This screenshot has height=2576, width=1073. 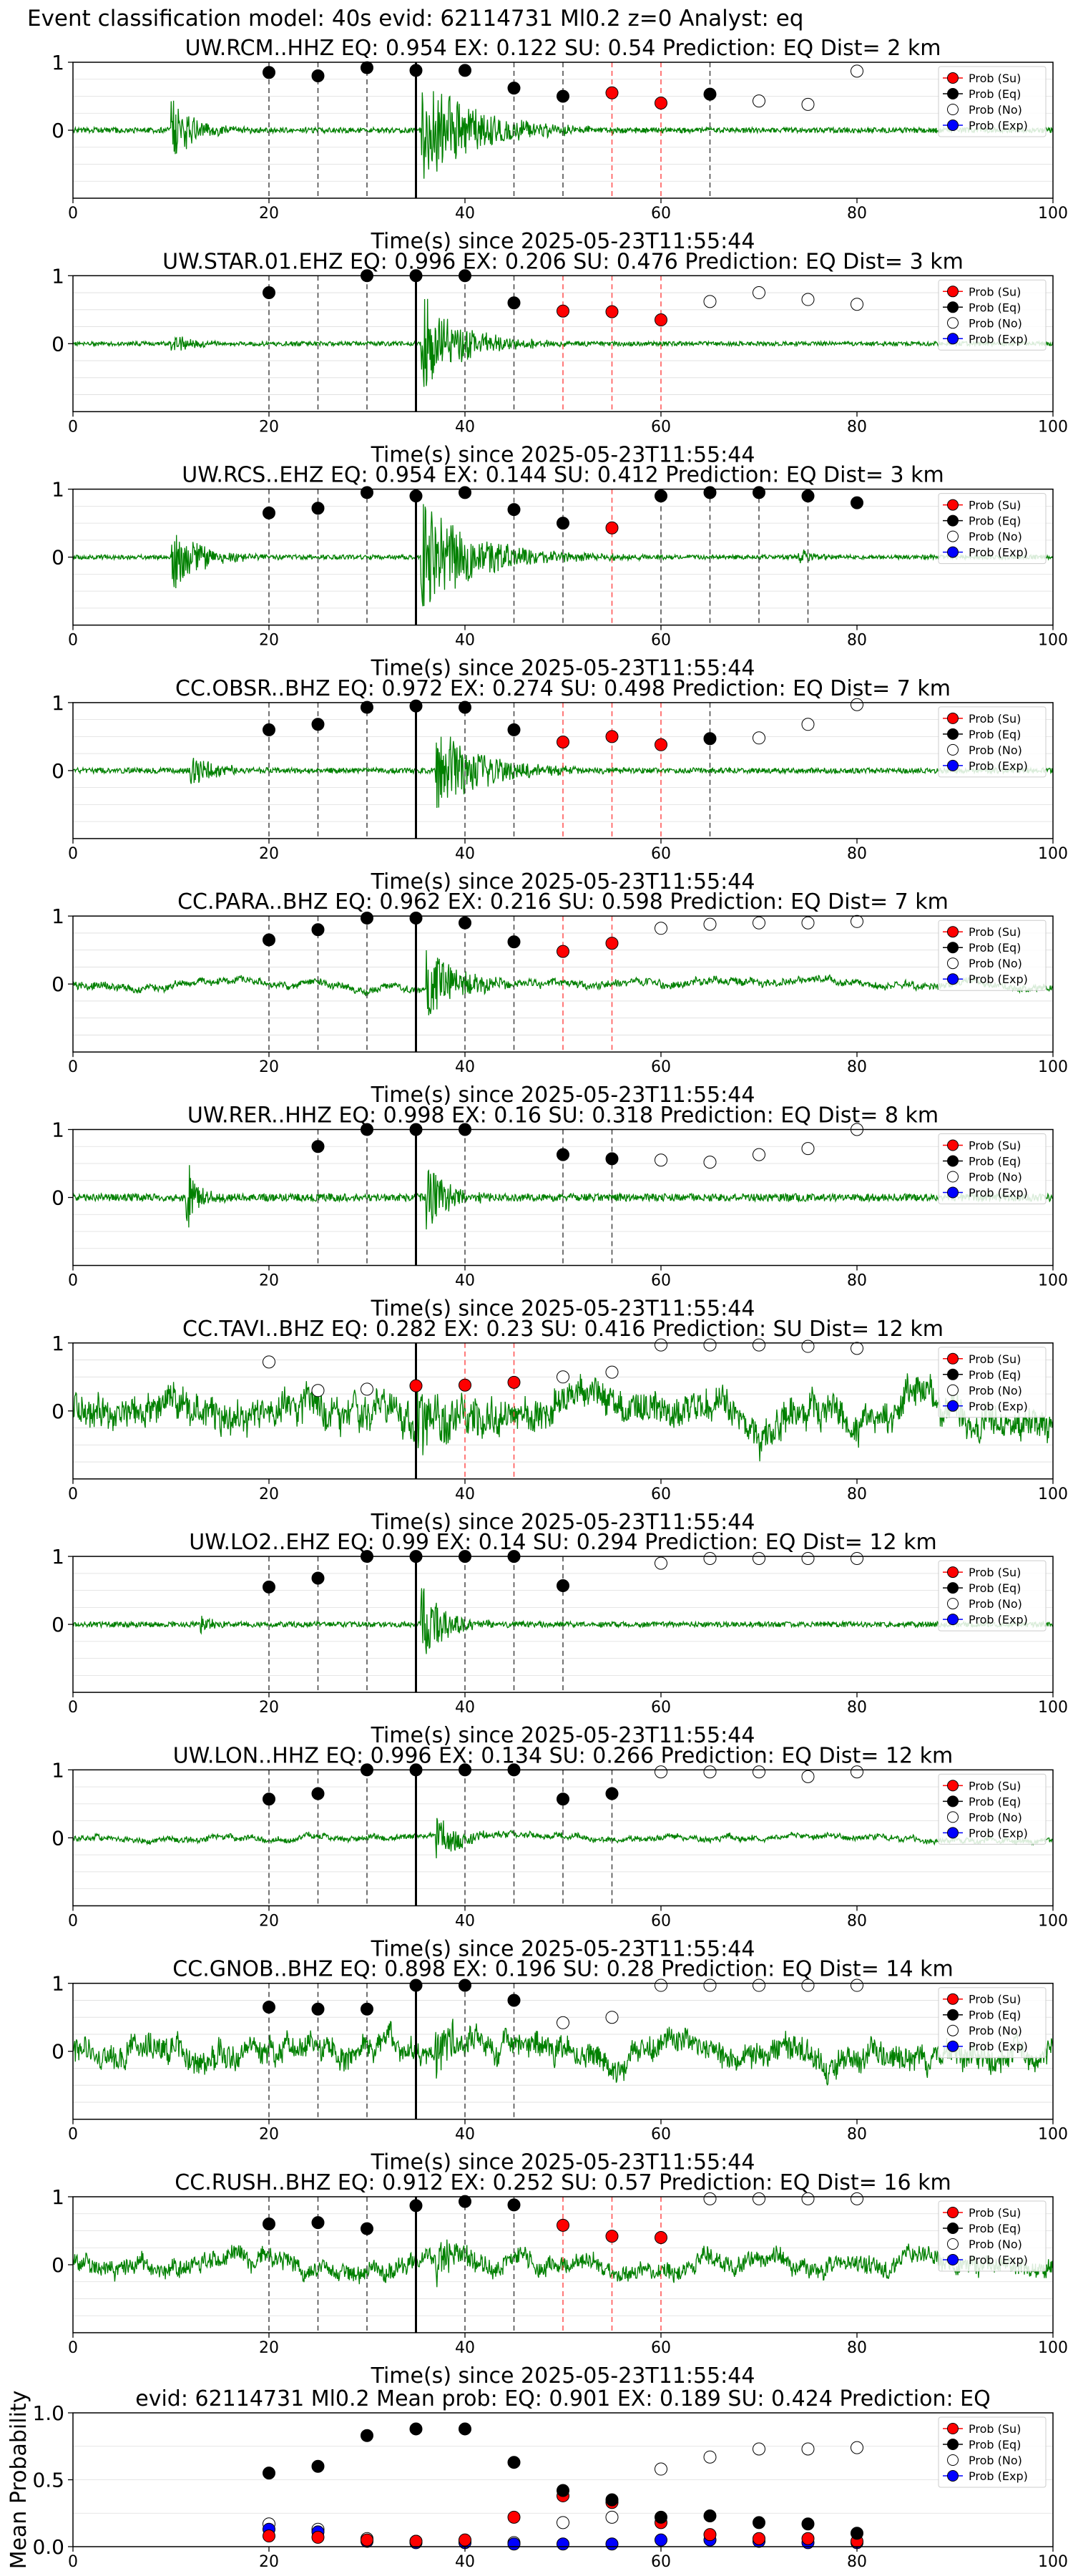 I want to click on probability-points, so click(x=563, y=2486).